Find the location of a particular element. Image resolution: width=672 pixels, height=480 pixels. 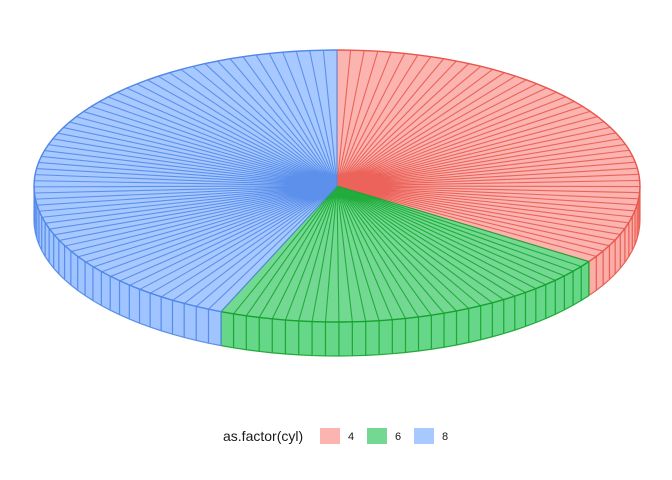

legend-label-4: 4 is located at coordinates (351, 437).